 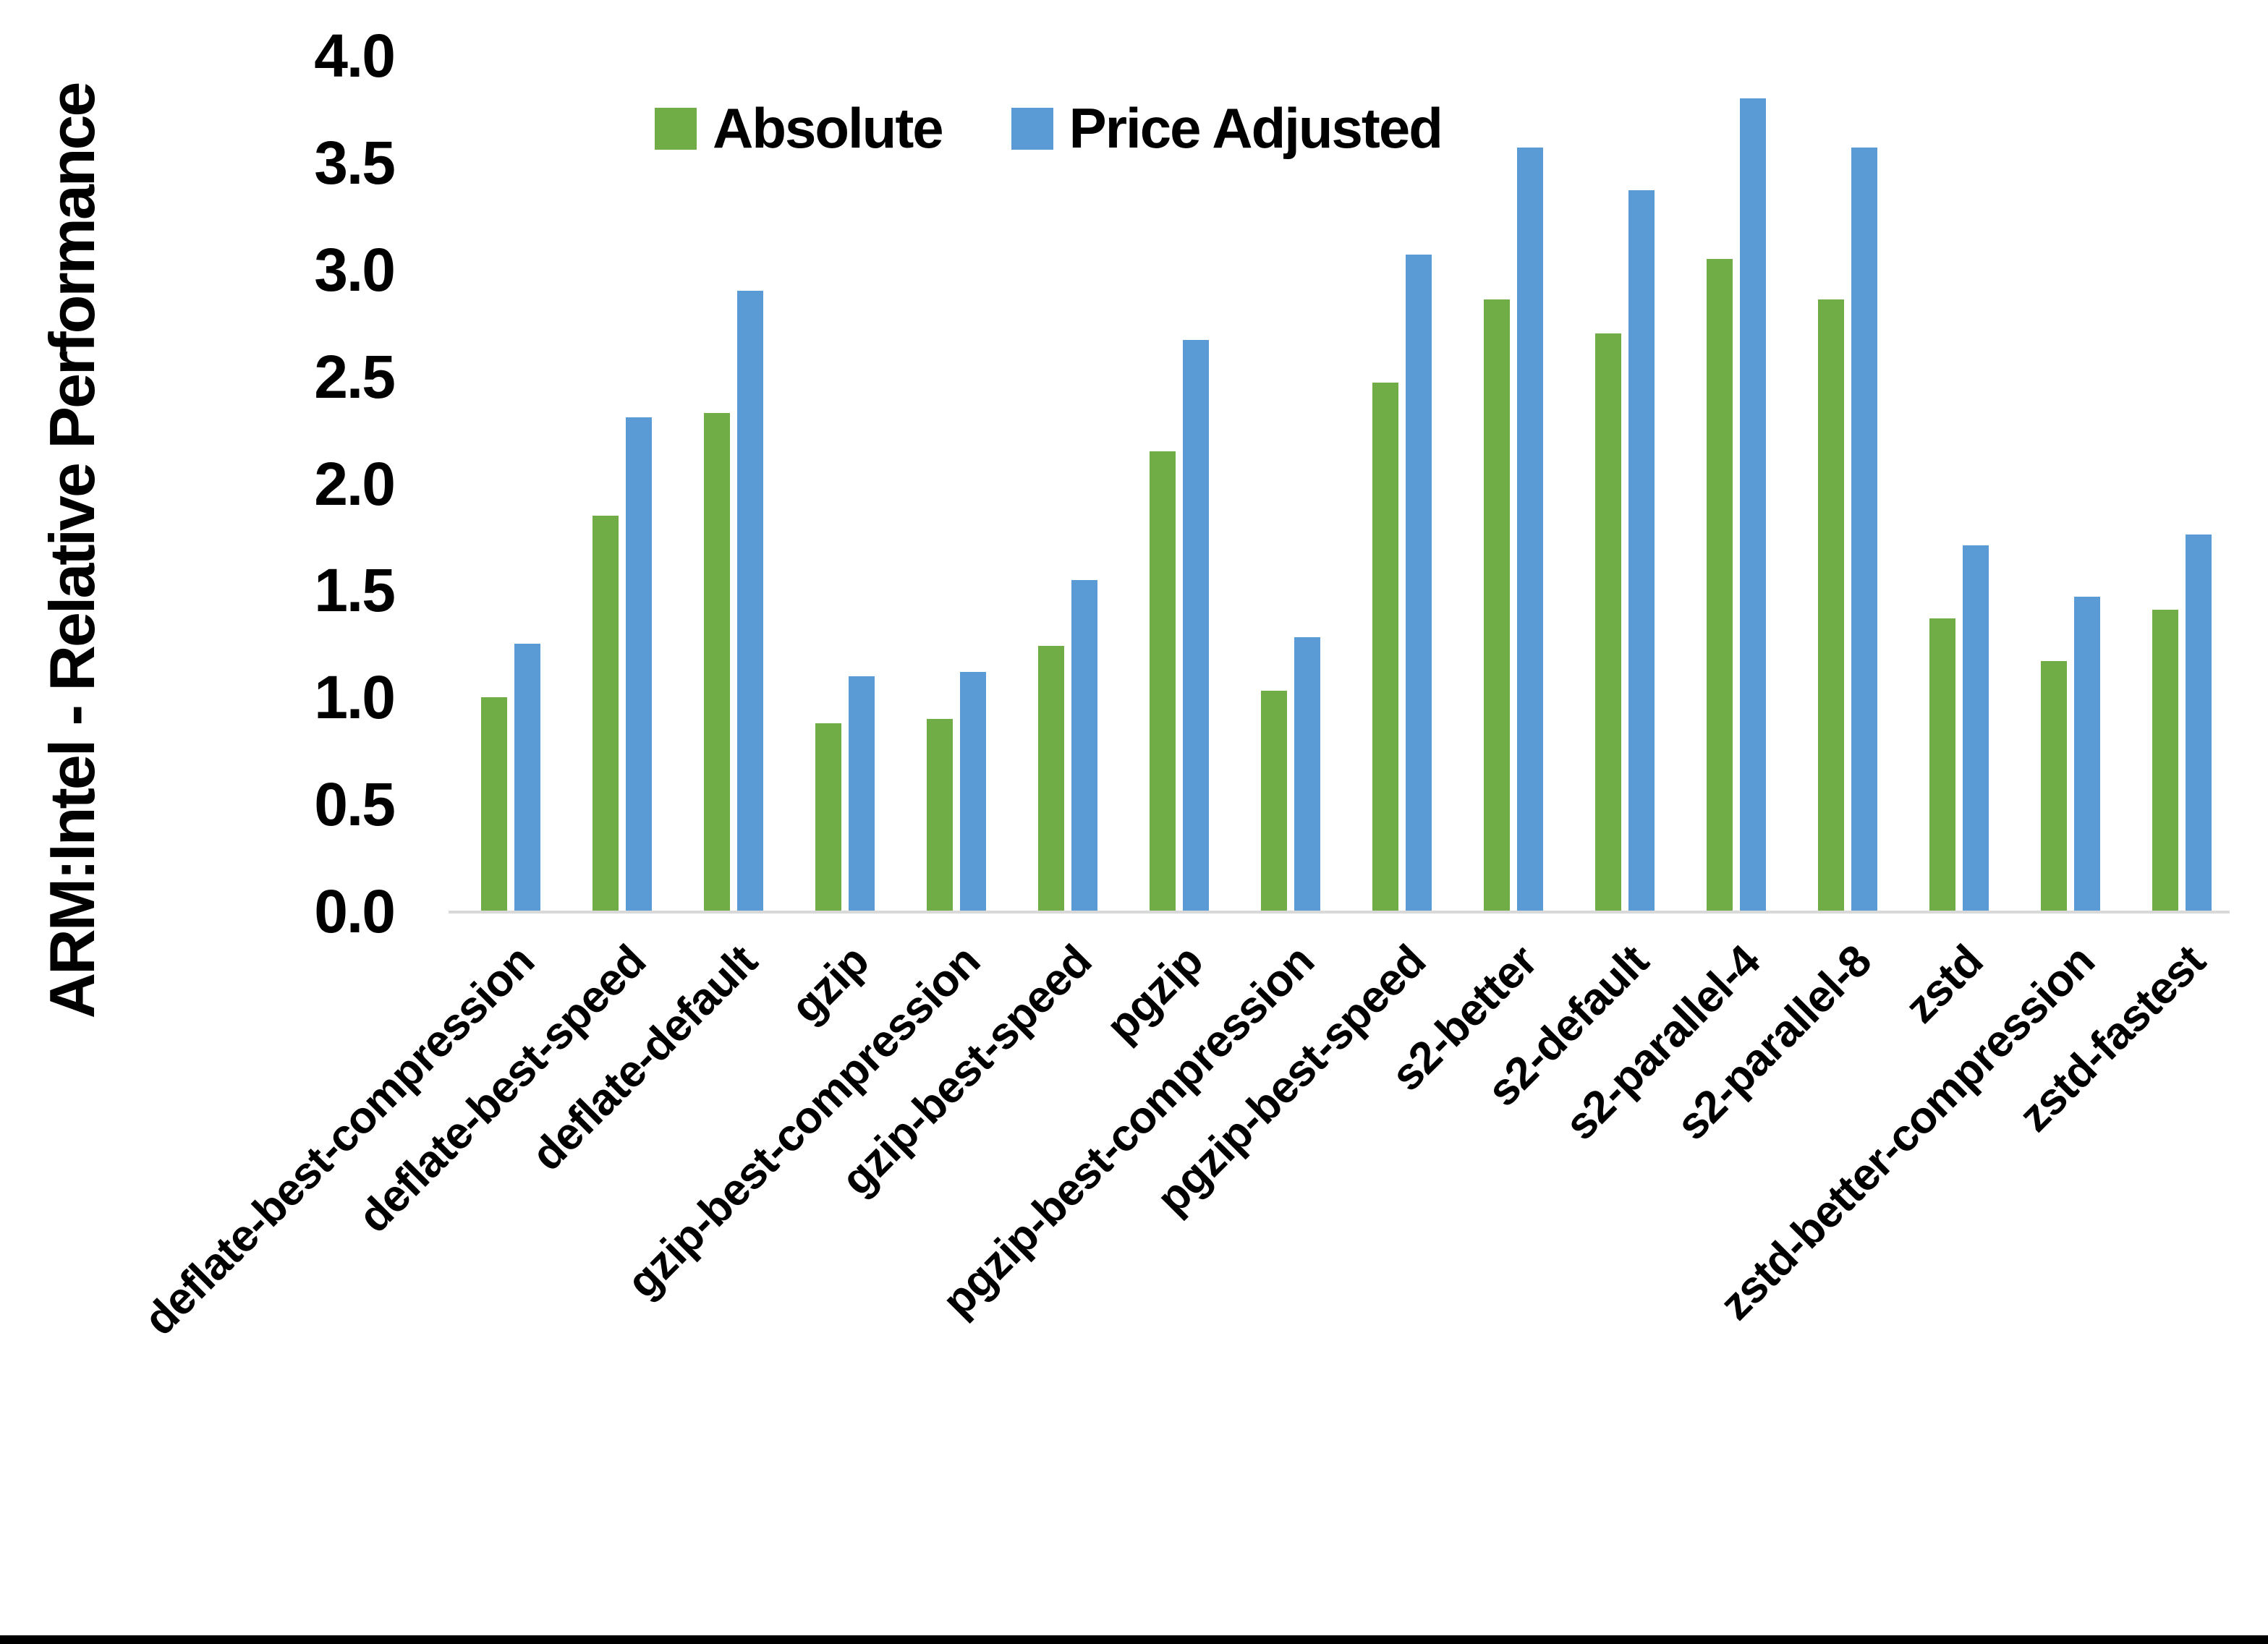 I want to click on bar-price-adjusted-deflate-default, so click(x=750, y=601).